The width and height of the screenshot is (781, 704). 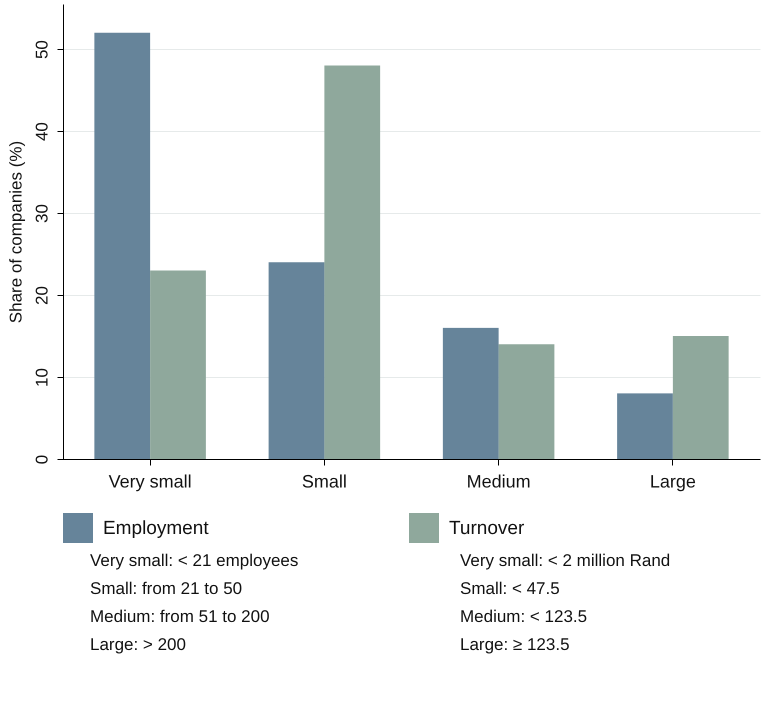 I want to click on text: Small: from 21 to 50, so click(x=167, y=589).